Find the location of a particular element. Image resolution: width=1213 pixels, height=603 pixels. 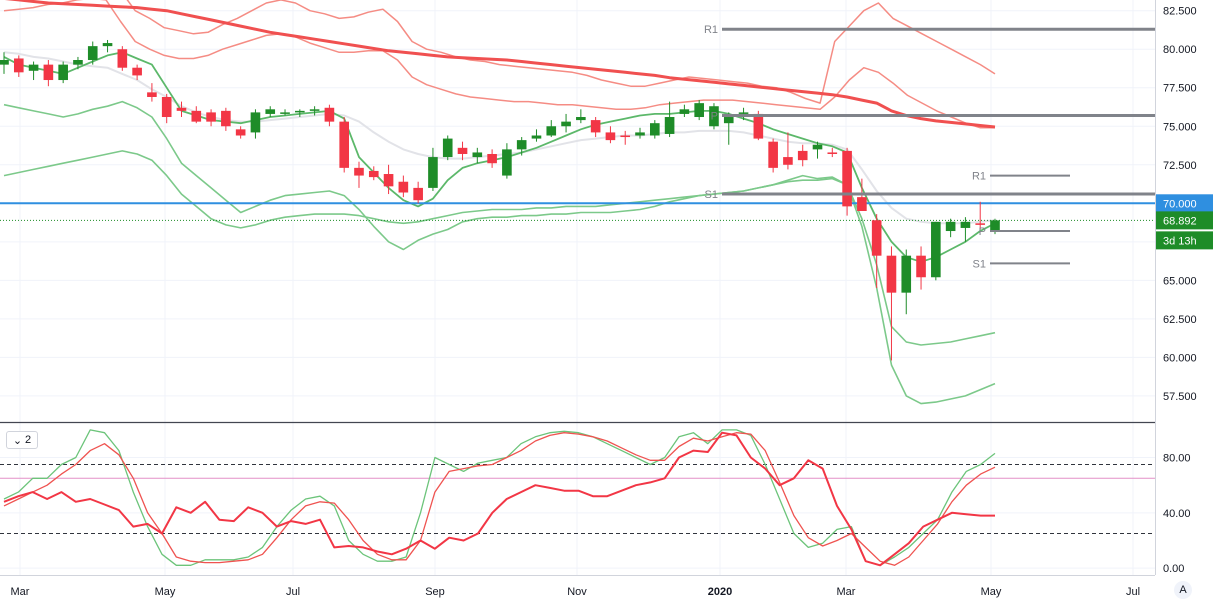

x-tick-label: May is located at coordinates (991, 592).